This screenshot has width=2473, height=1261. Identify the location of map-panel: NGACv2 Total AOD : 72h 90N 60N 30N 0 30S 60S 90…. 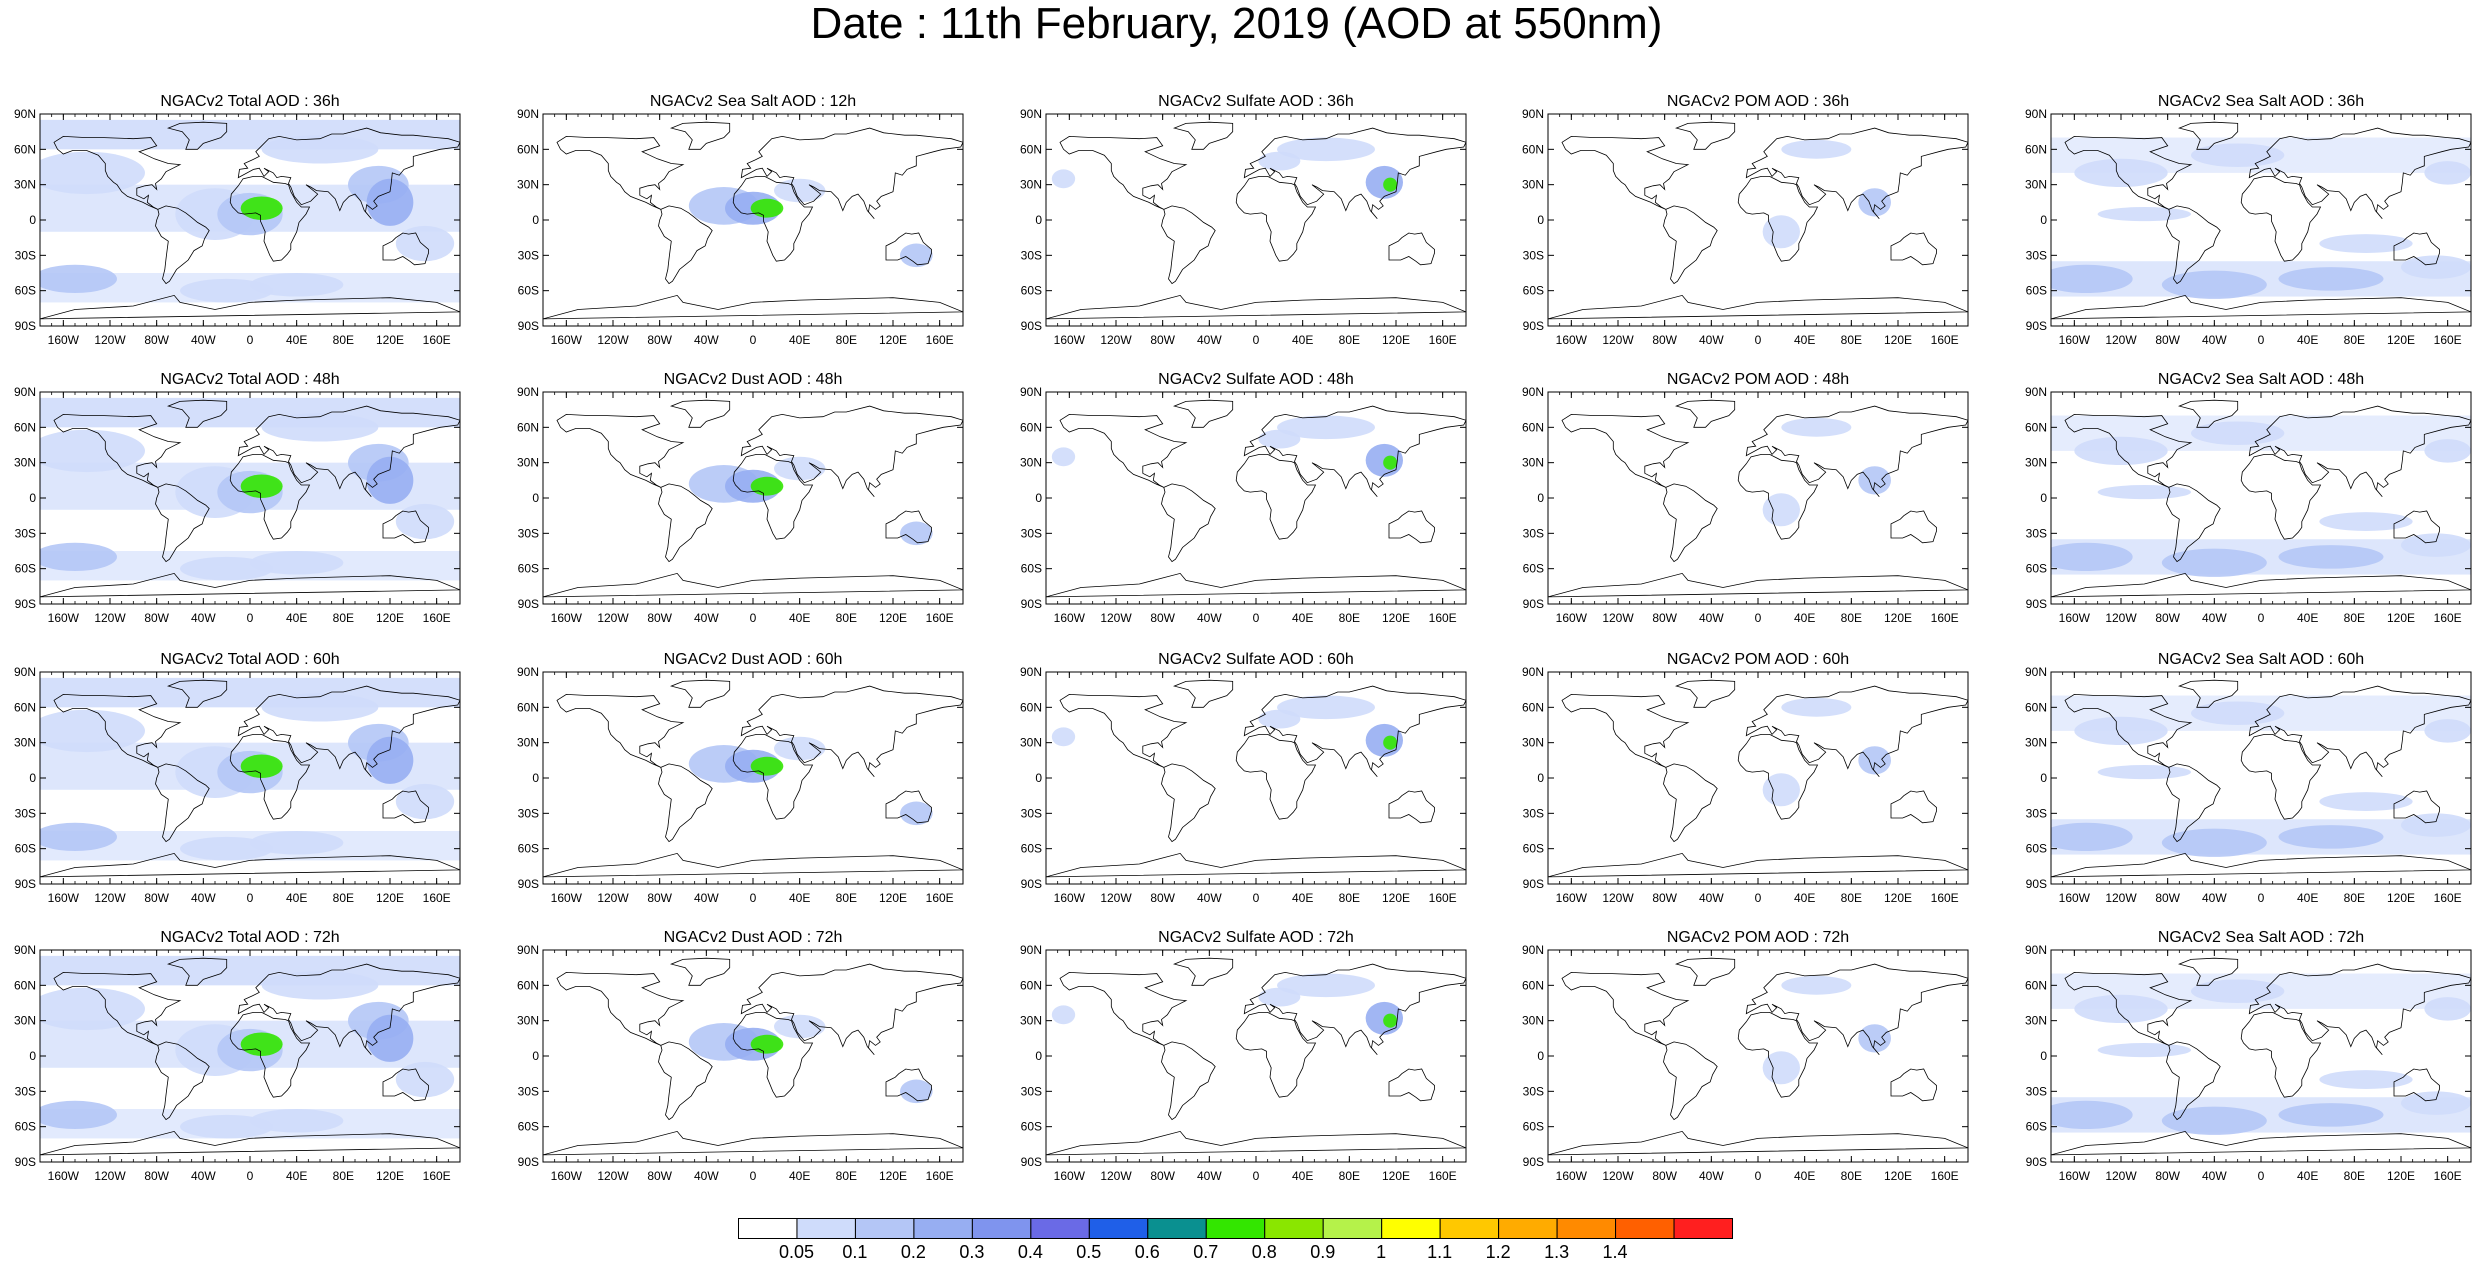
(230, 1057).